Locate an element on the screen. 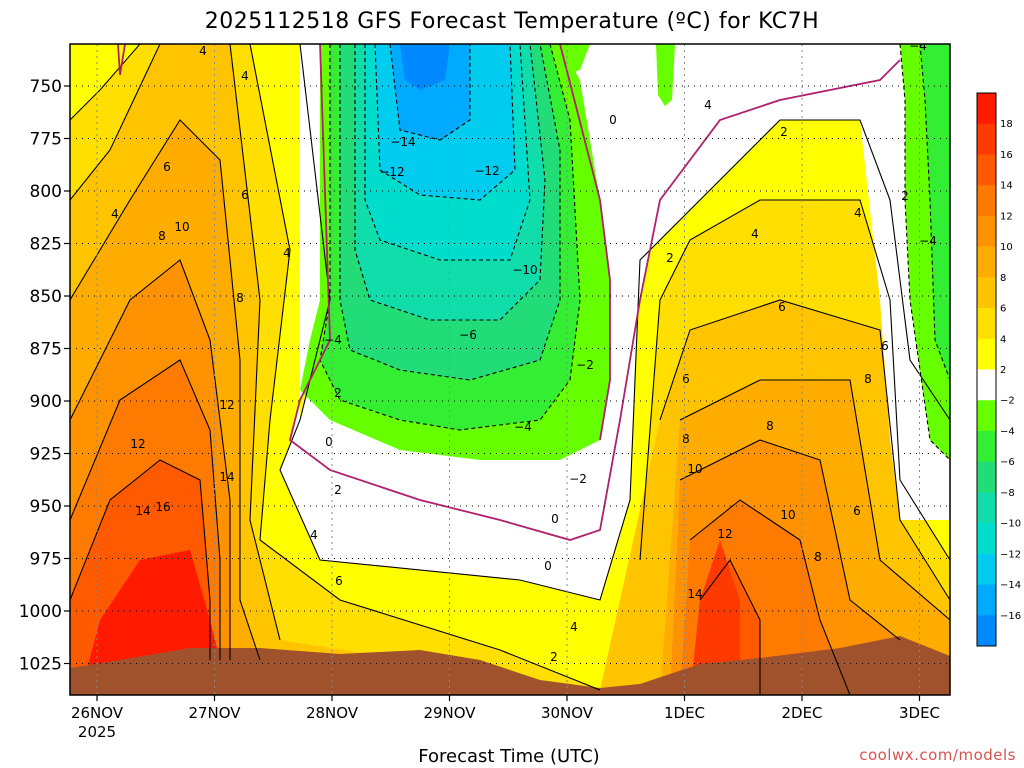 Image resolution: width=1024 pixels, height=768 pixels. y-tick-label: 1025 is located at coordinates (40, 665).